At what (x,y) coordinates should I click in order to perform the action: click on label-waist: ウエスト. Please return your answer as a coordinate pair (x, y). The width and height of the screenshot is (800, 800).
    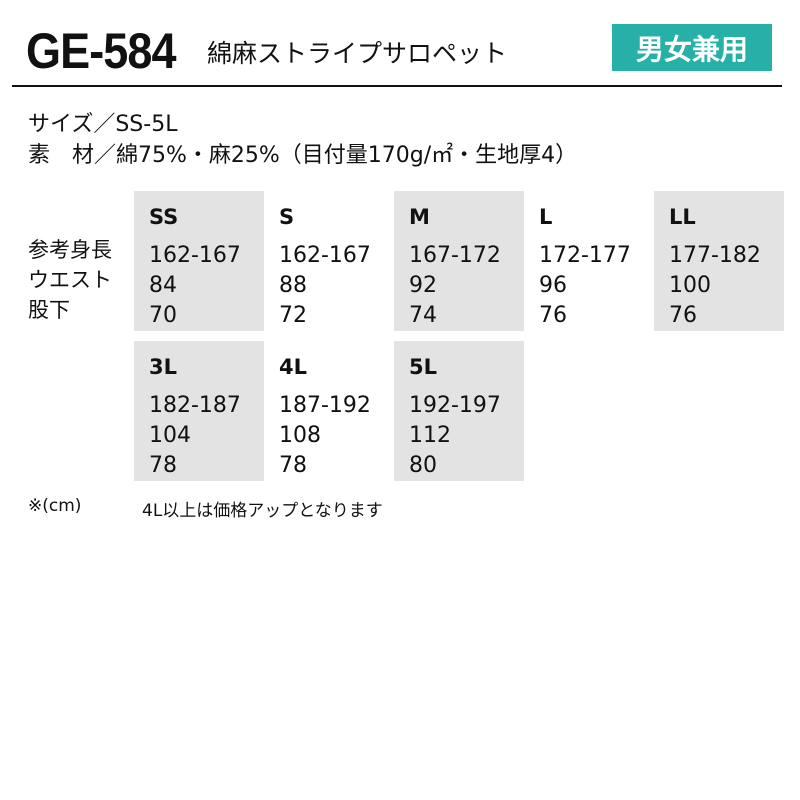
    Looking at the image, I should click on (70, 280).